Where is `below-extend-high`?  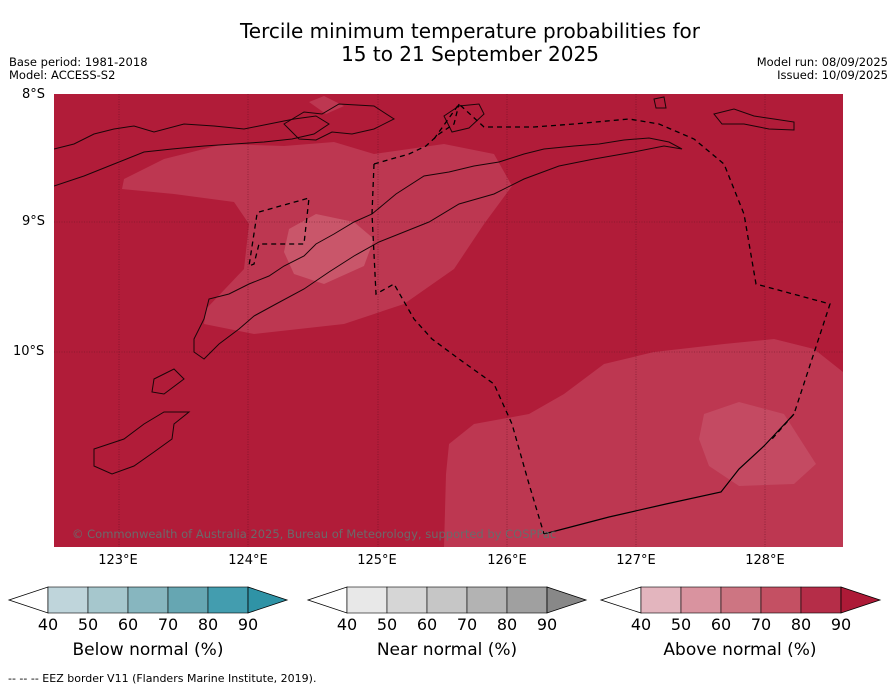 below-extend-high is located at coordinates (268, 600).